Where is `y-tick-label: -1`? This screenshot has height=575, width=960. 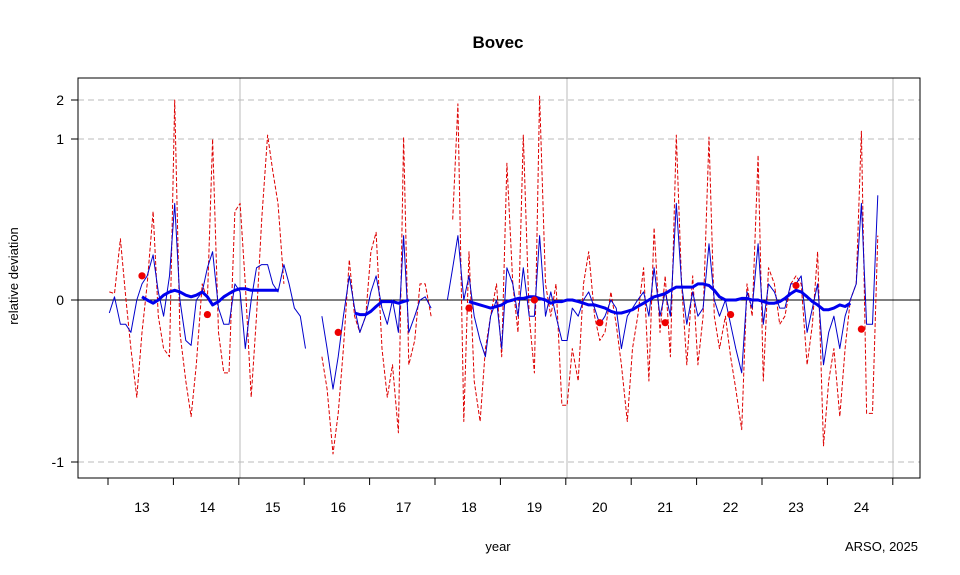 y-tick-label: -1 is located at coordinates (58, 462).